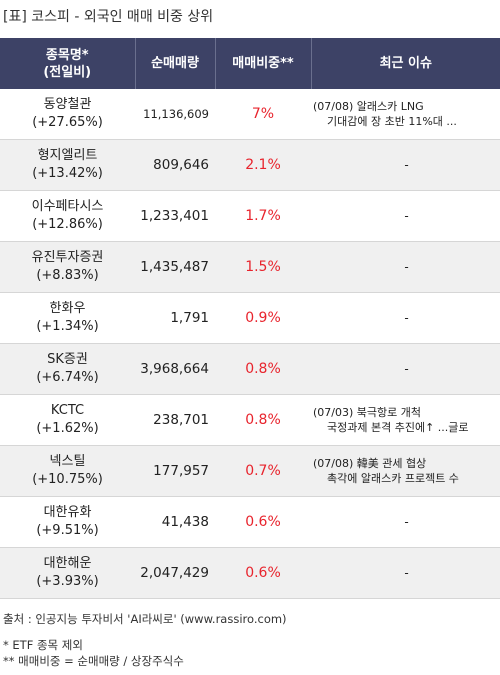 The width and height of the screenshot is (500, 675). What do you see at coordinates (67, 573) in the screenshot?
I see `stock-name-cell: 대한해운 (+3.93%)` at bounding box center [67, 573].